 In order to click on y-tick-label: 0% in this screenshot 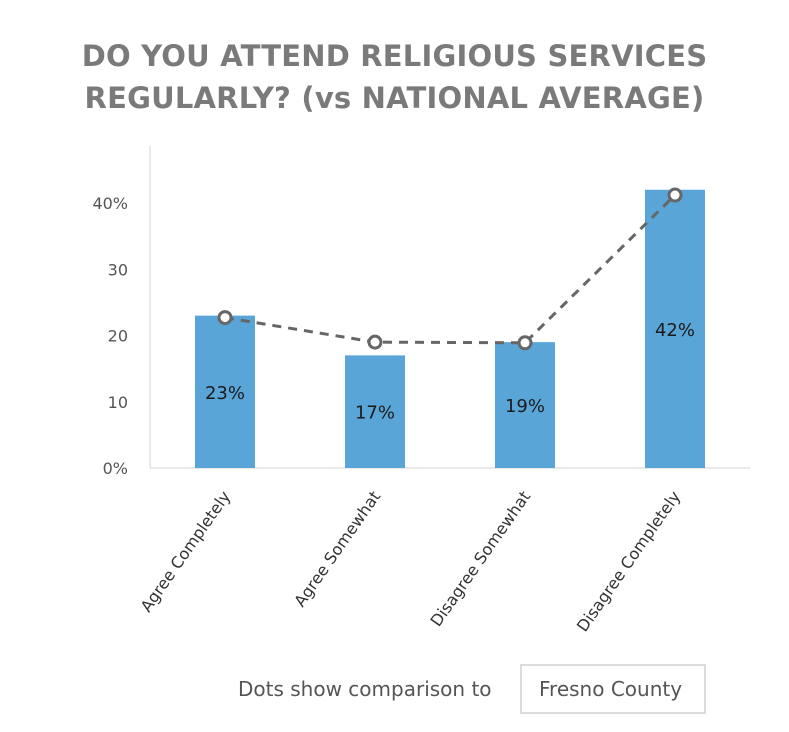, I will do `click(115, 468)`.